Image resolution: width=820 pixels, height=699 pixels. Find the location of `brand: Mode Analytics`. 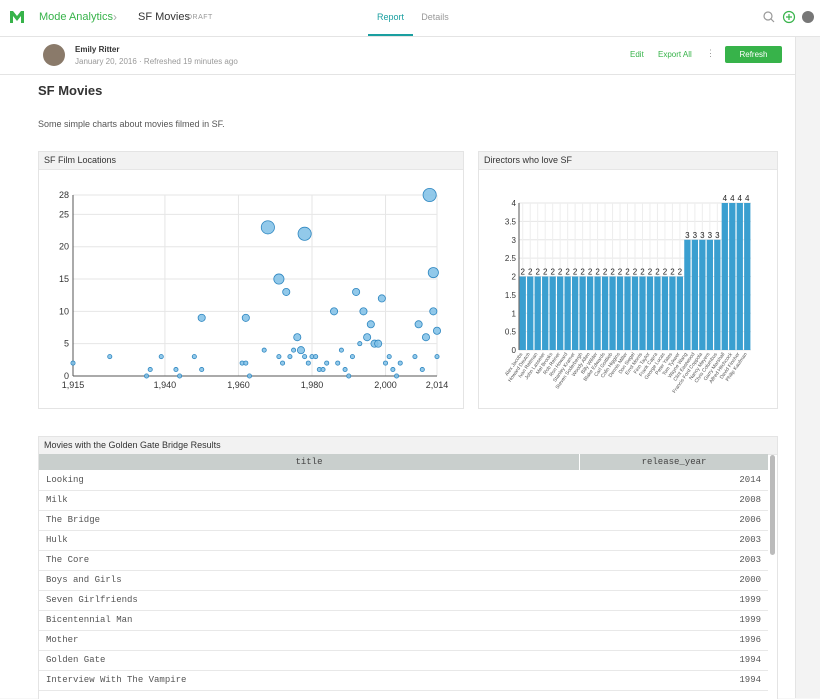

brand: Mode Analytics is located at coordinates (76, 17).